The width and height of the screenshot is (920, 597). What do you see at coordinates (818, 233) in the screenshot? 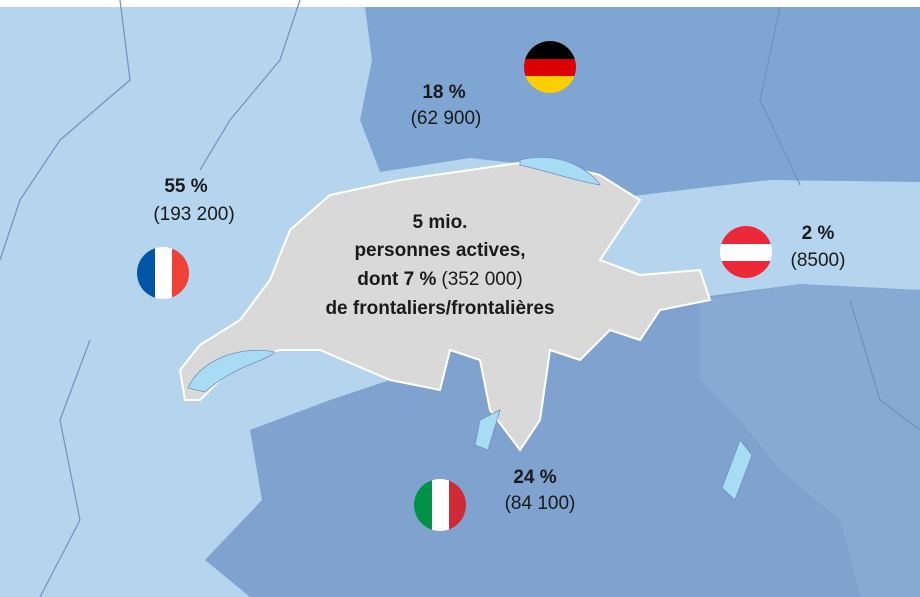
I see `share: 2 %` at bounding box center [818, 233].